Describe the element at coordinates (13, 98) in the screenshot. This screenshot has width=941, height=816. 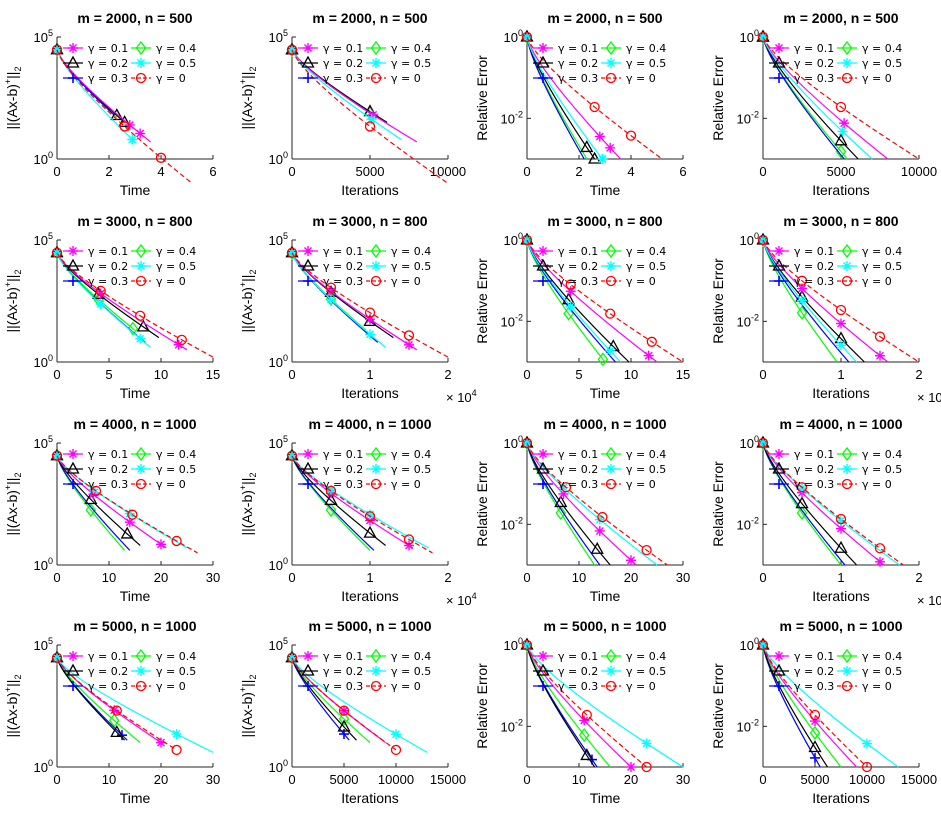
I see `y-label: ||(Ax-b)+||2` at that location.